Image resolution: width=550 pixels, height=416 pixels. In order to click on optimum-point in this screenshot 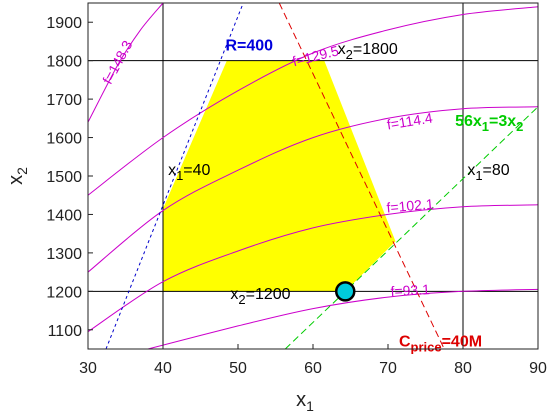, I will do `click(345, 291)`.